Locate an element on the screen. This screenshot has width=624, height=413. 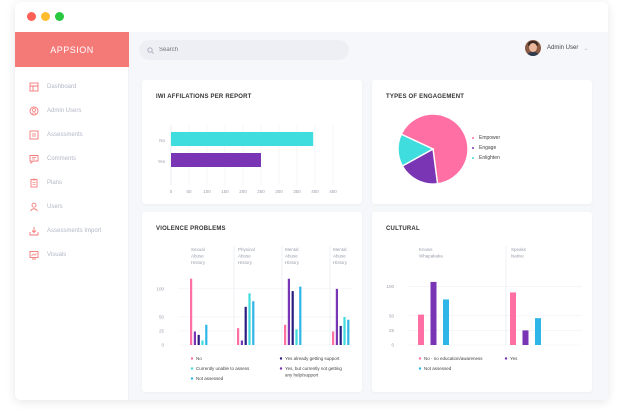
sidebar-item-label: Visuals is located at coordinates (57, 255).